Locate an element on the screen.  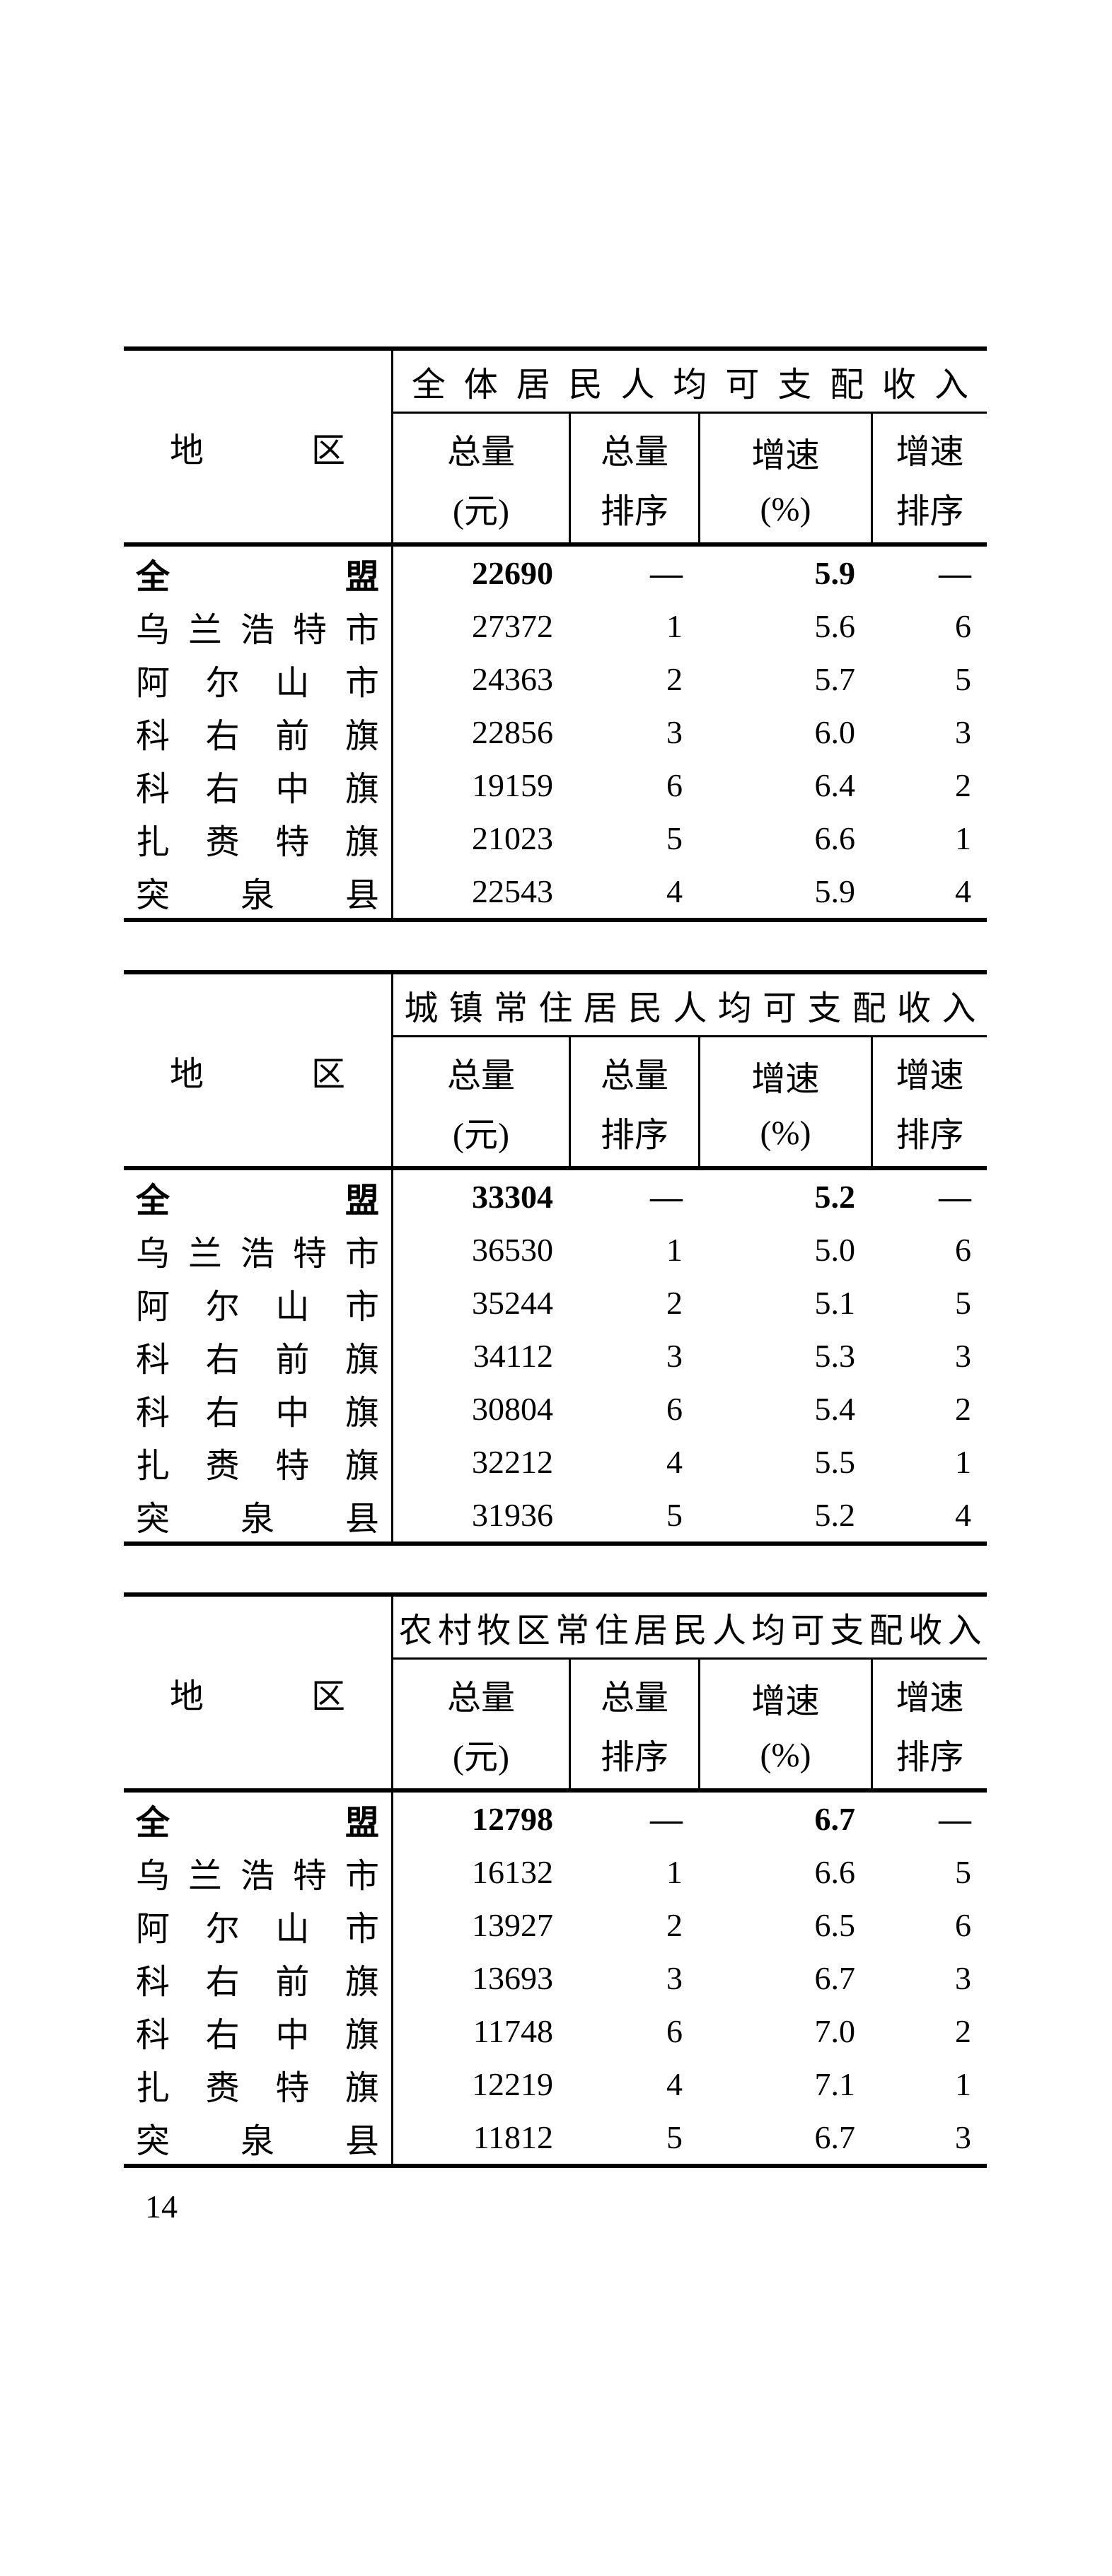
table-row: 科右前旗 34112 3 5.3 3 is located at coordinates (555, 1355).